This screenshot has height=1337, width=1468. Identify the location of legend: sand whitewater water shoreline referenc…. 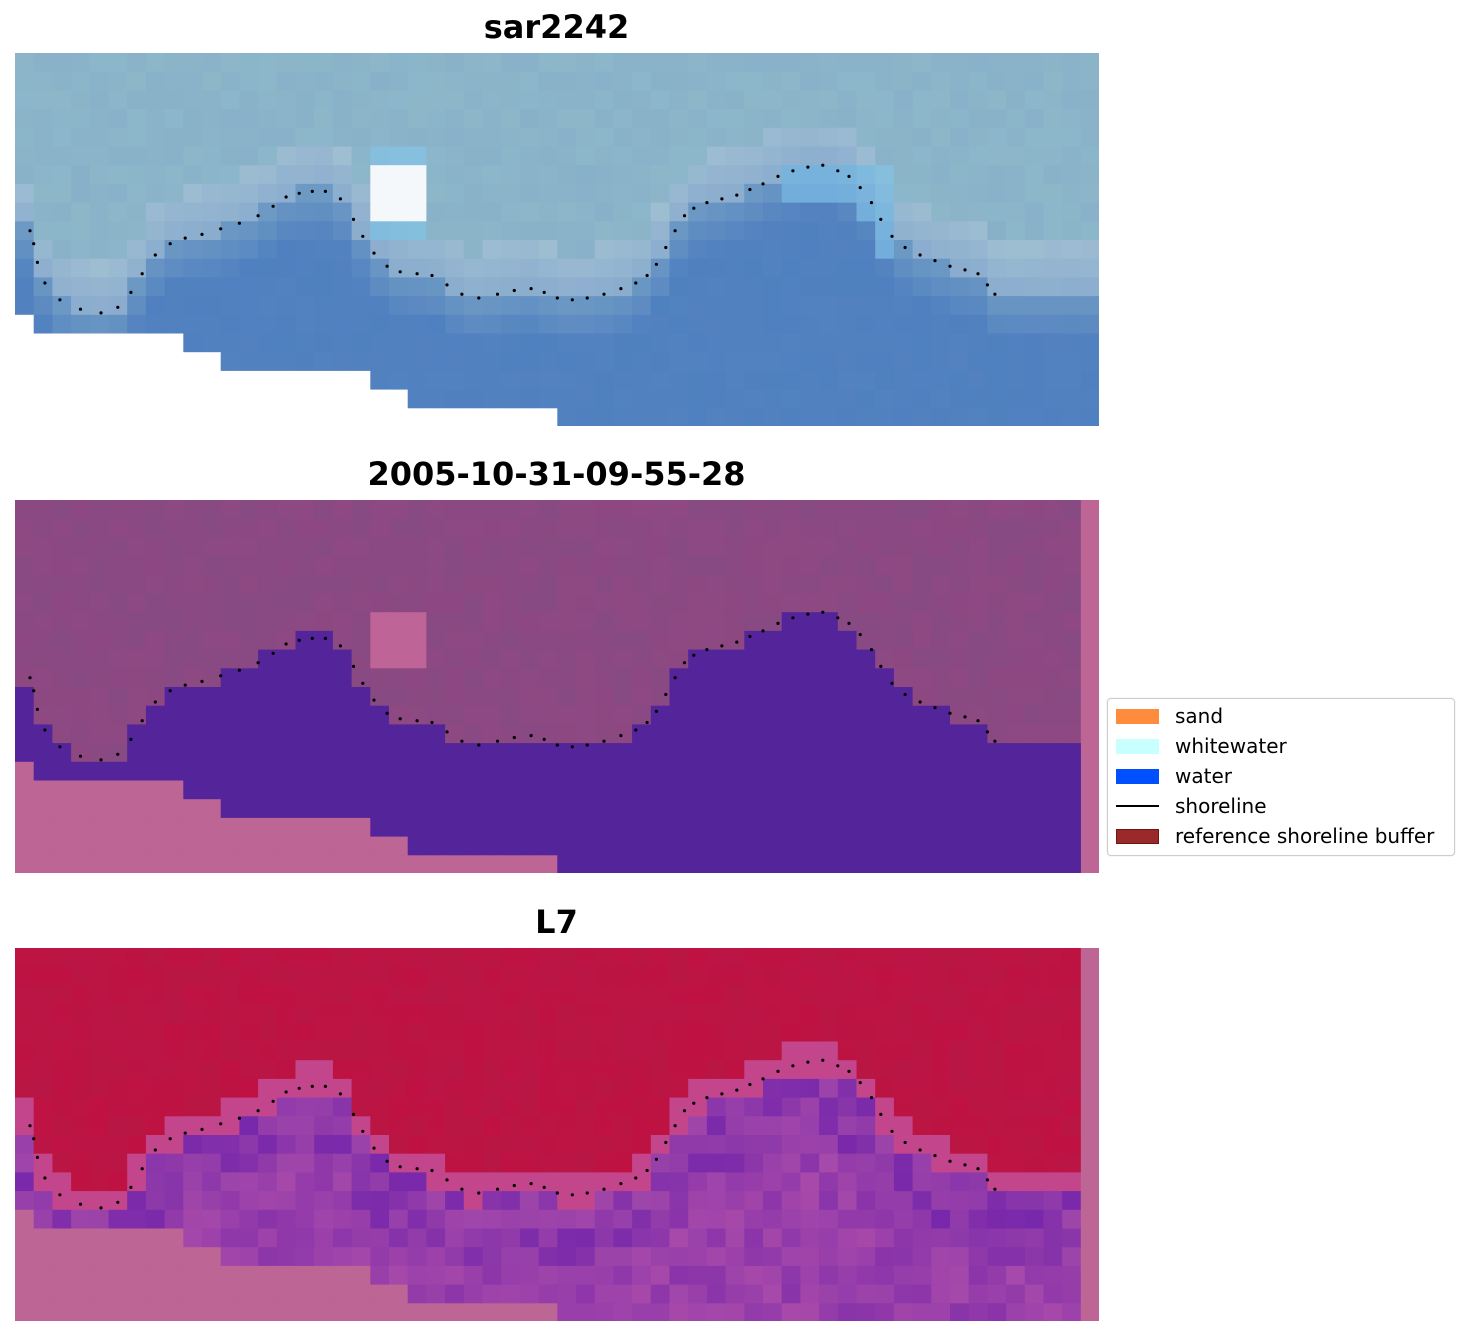
(1281, 777).